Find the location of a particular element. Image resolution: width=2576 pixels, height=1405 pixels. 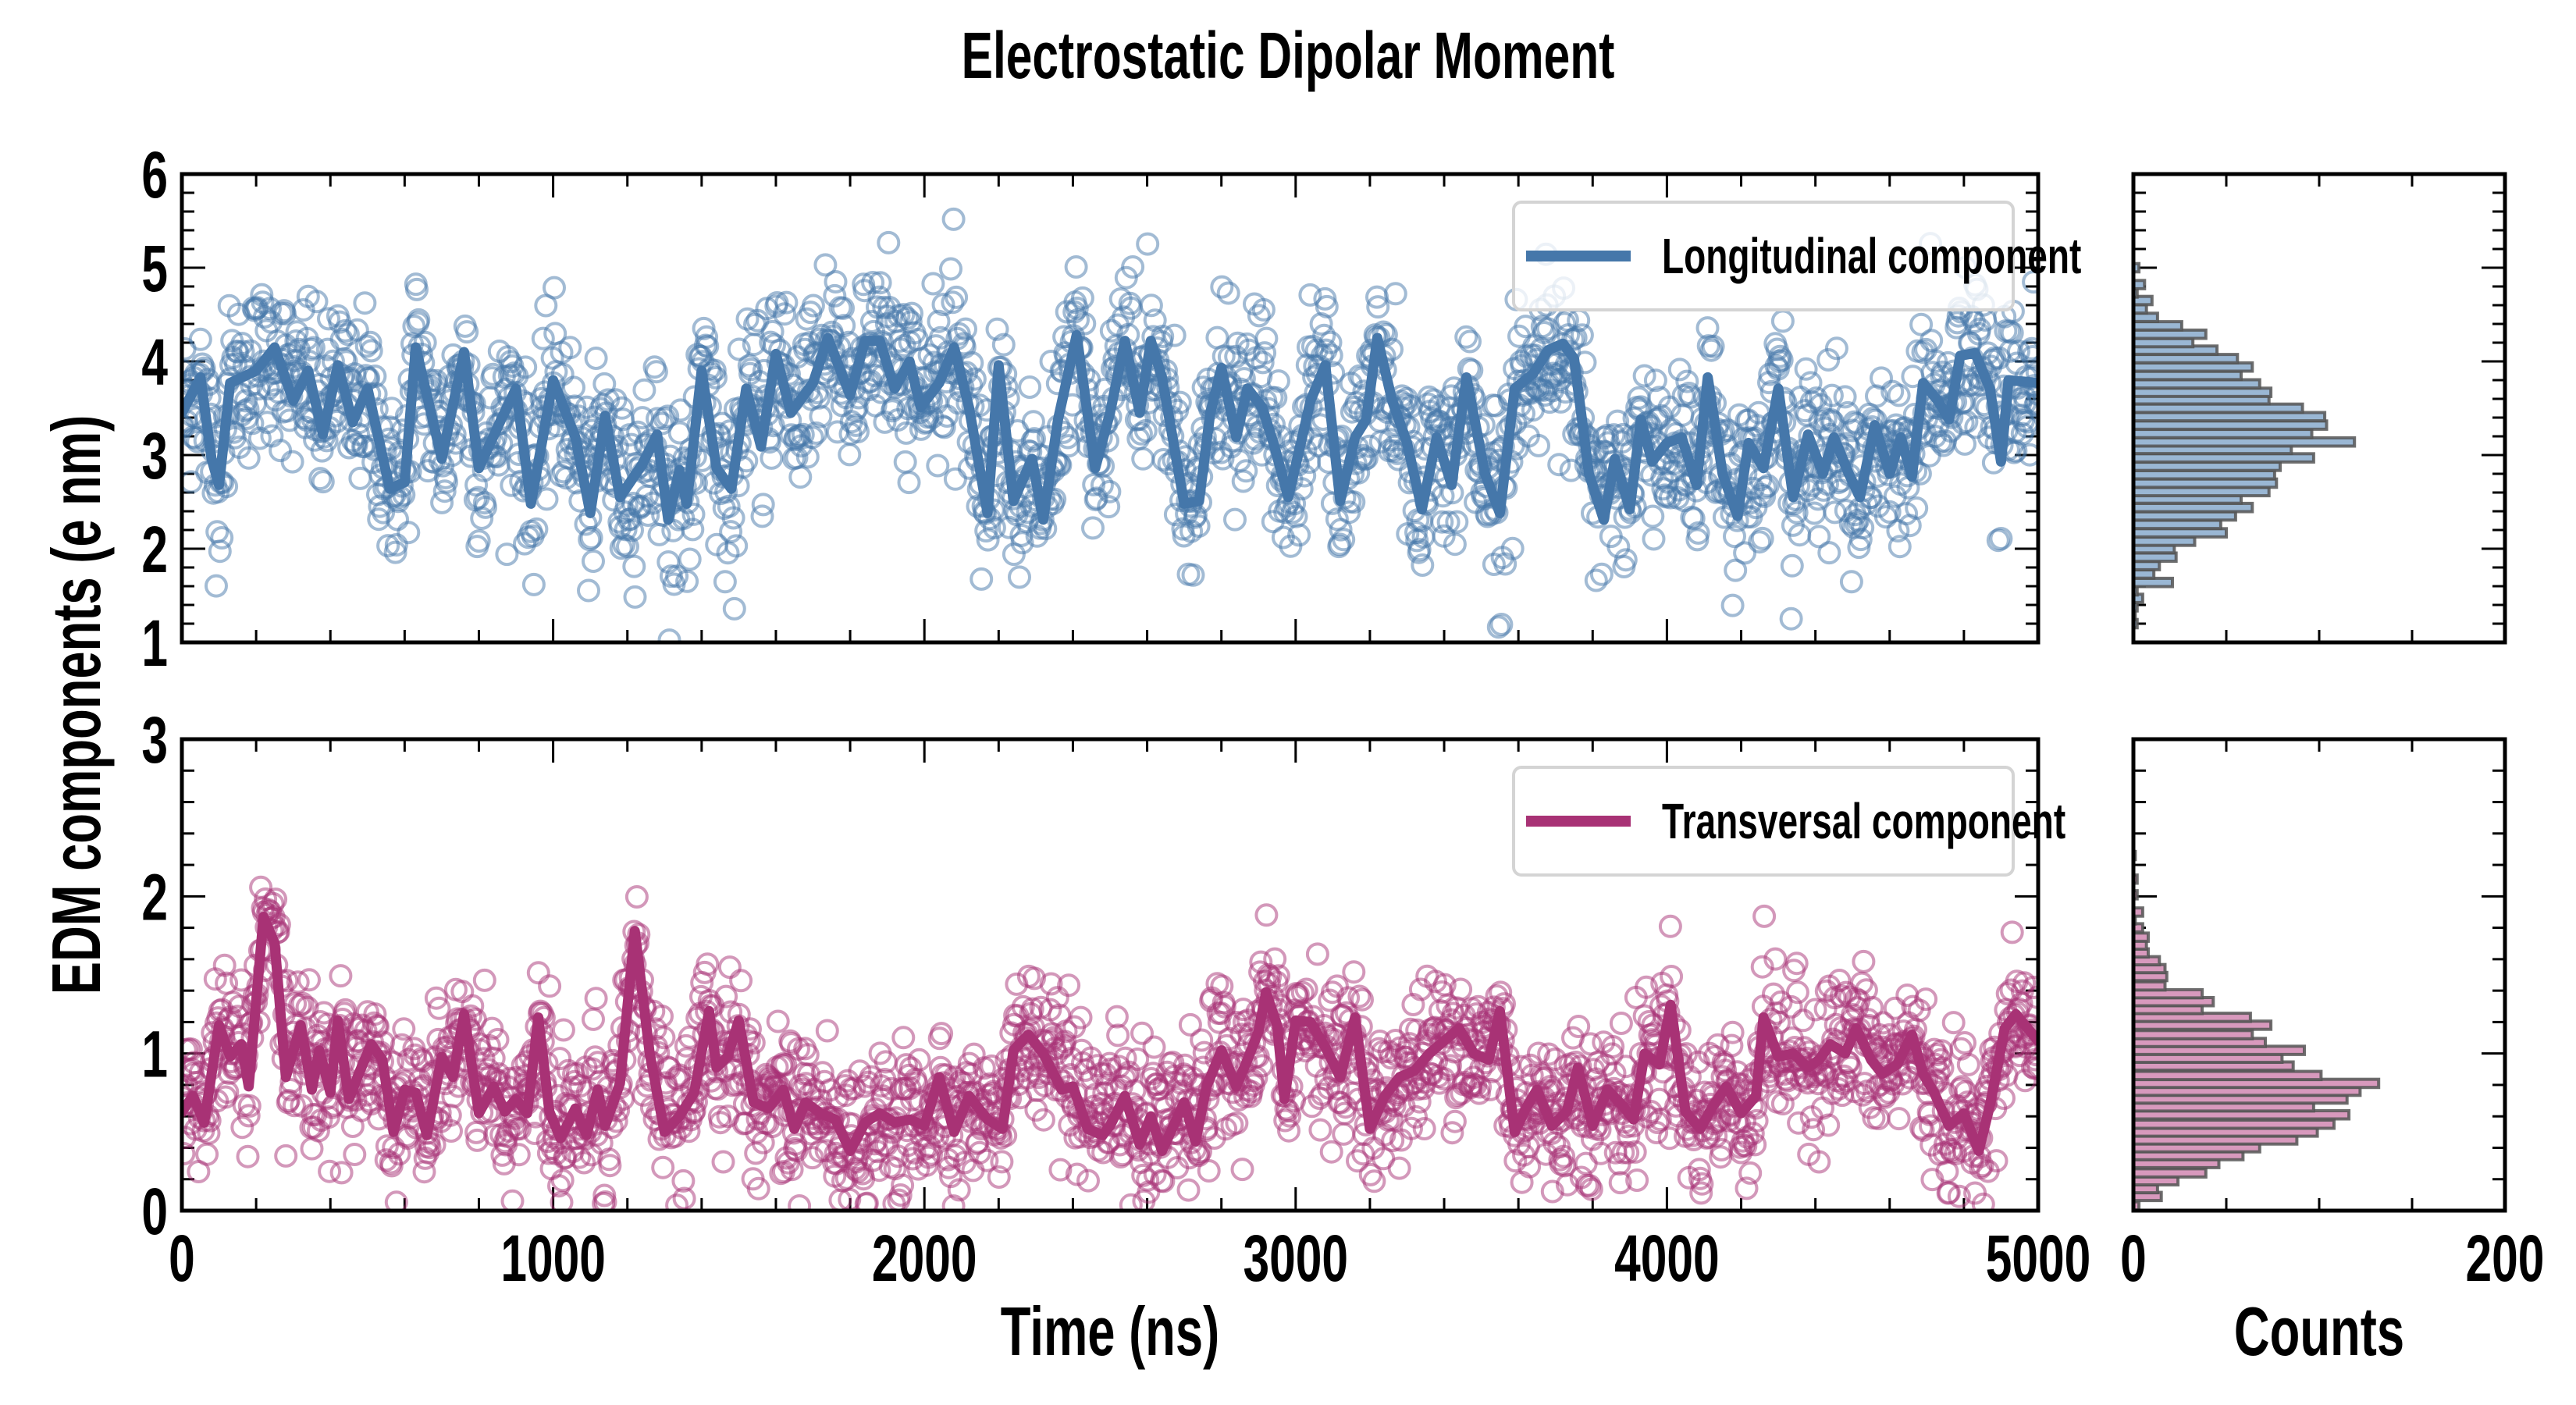

x-tick-label: 200 is located at coordinates (2505, 1258).